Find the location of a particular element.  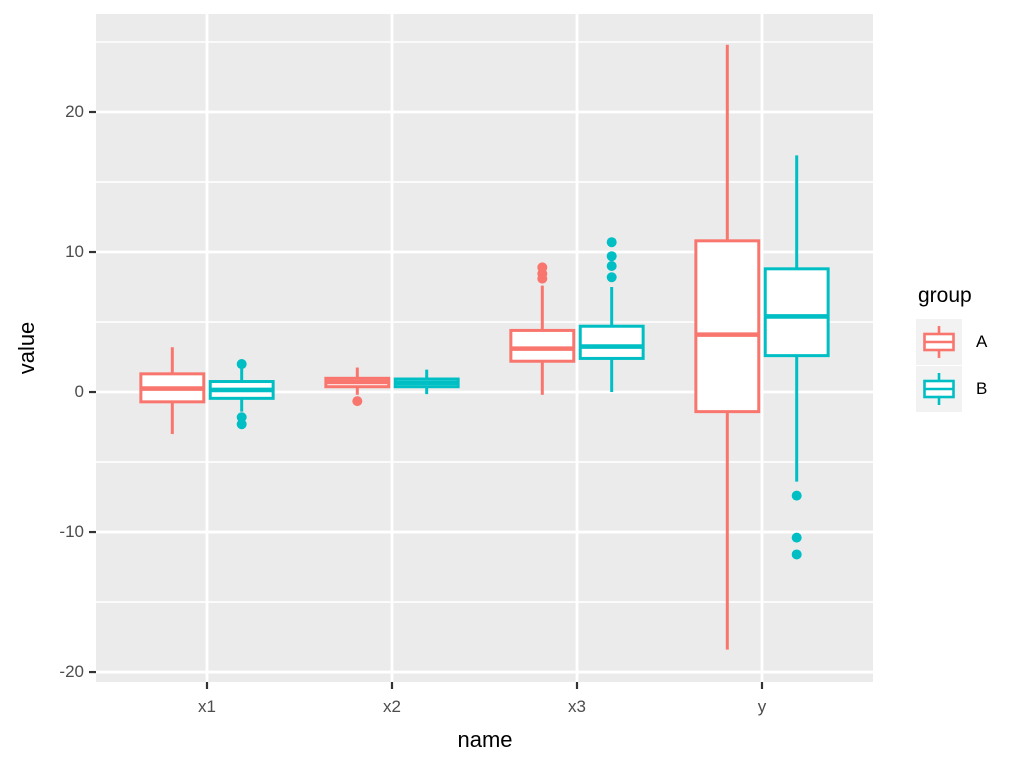

x-axis-title: name is located at coordinates (485, 739).